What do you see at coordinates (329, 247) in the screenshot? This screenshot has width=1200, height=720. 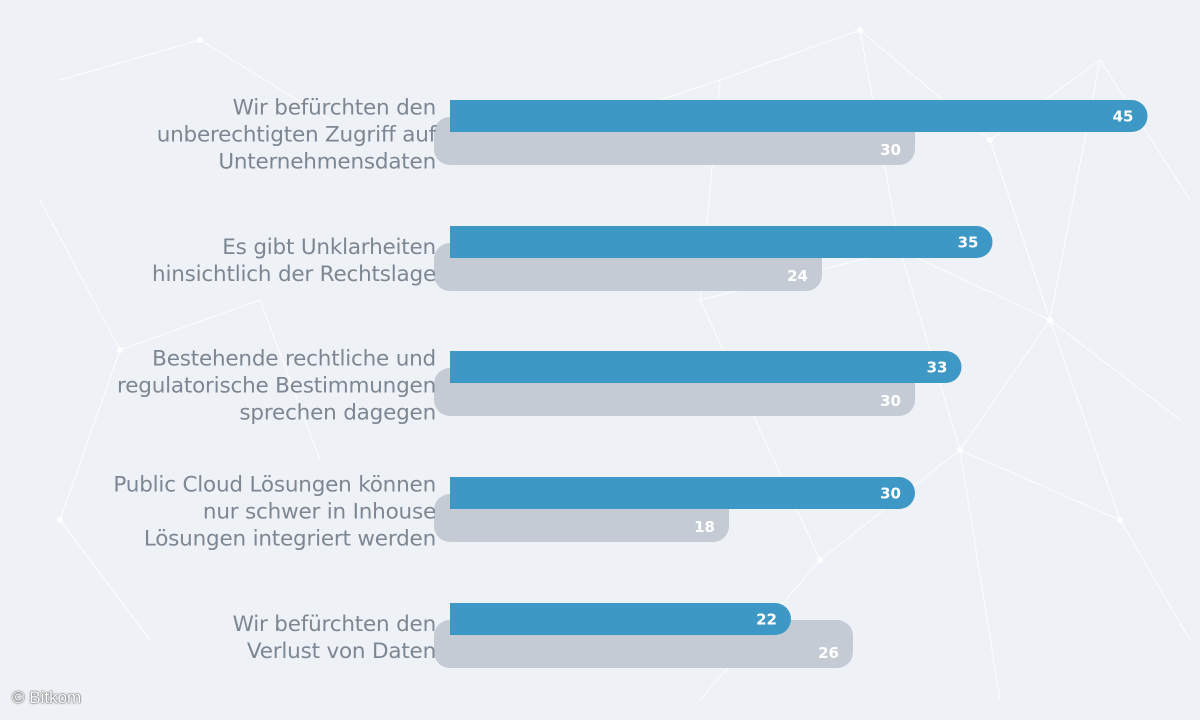 I see `category-label-1-line-0: Es gibt Unklarheiten` at bounding box center [329, 247].